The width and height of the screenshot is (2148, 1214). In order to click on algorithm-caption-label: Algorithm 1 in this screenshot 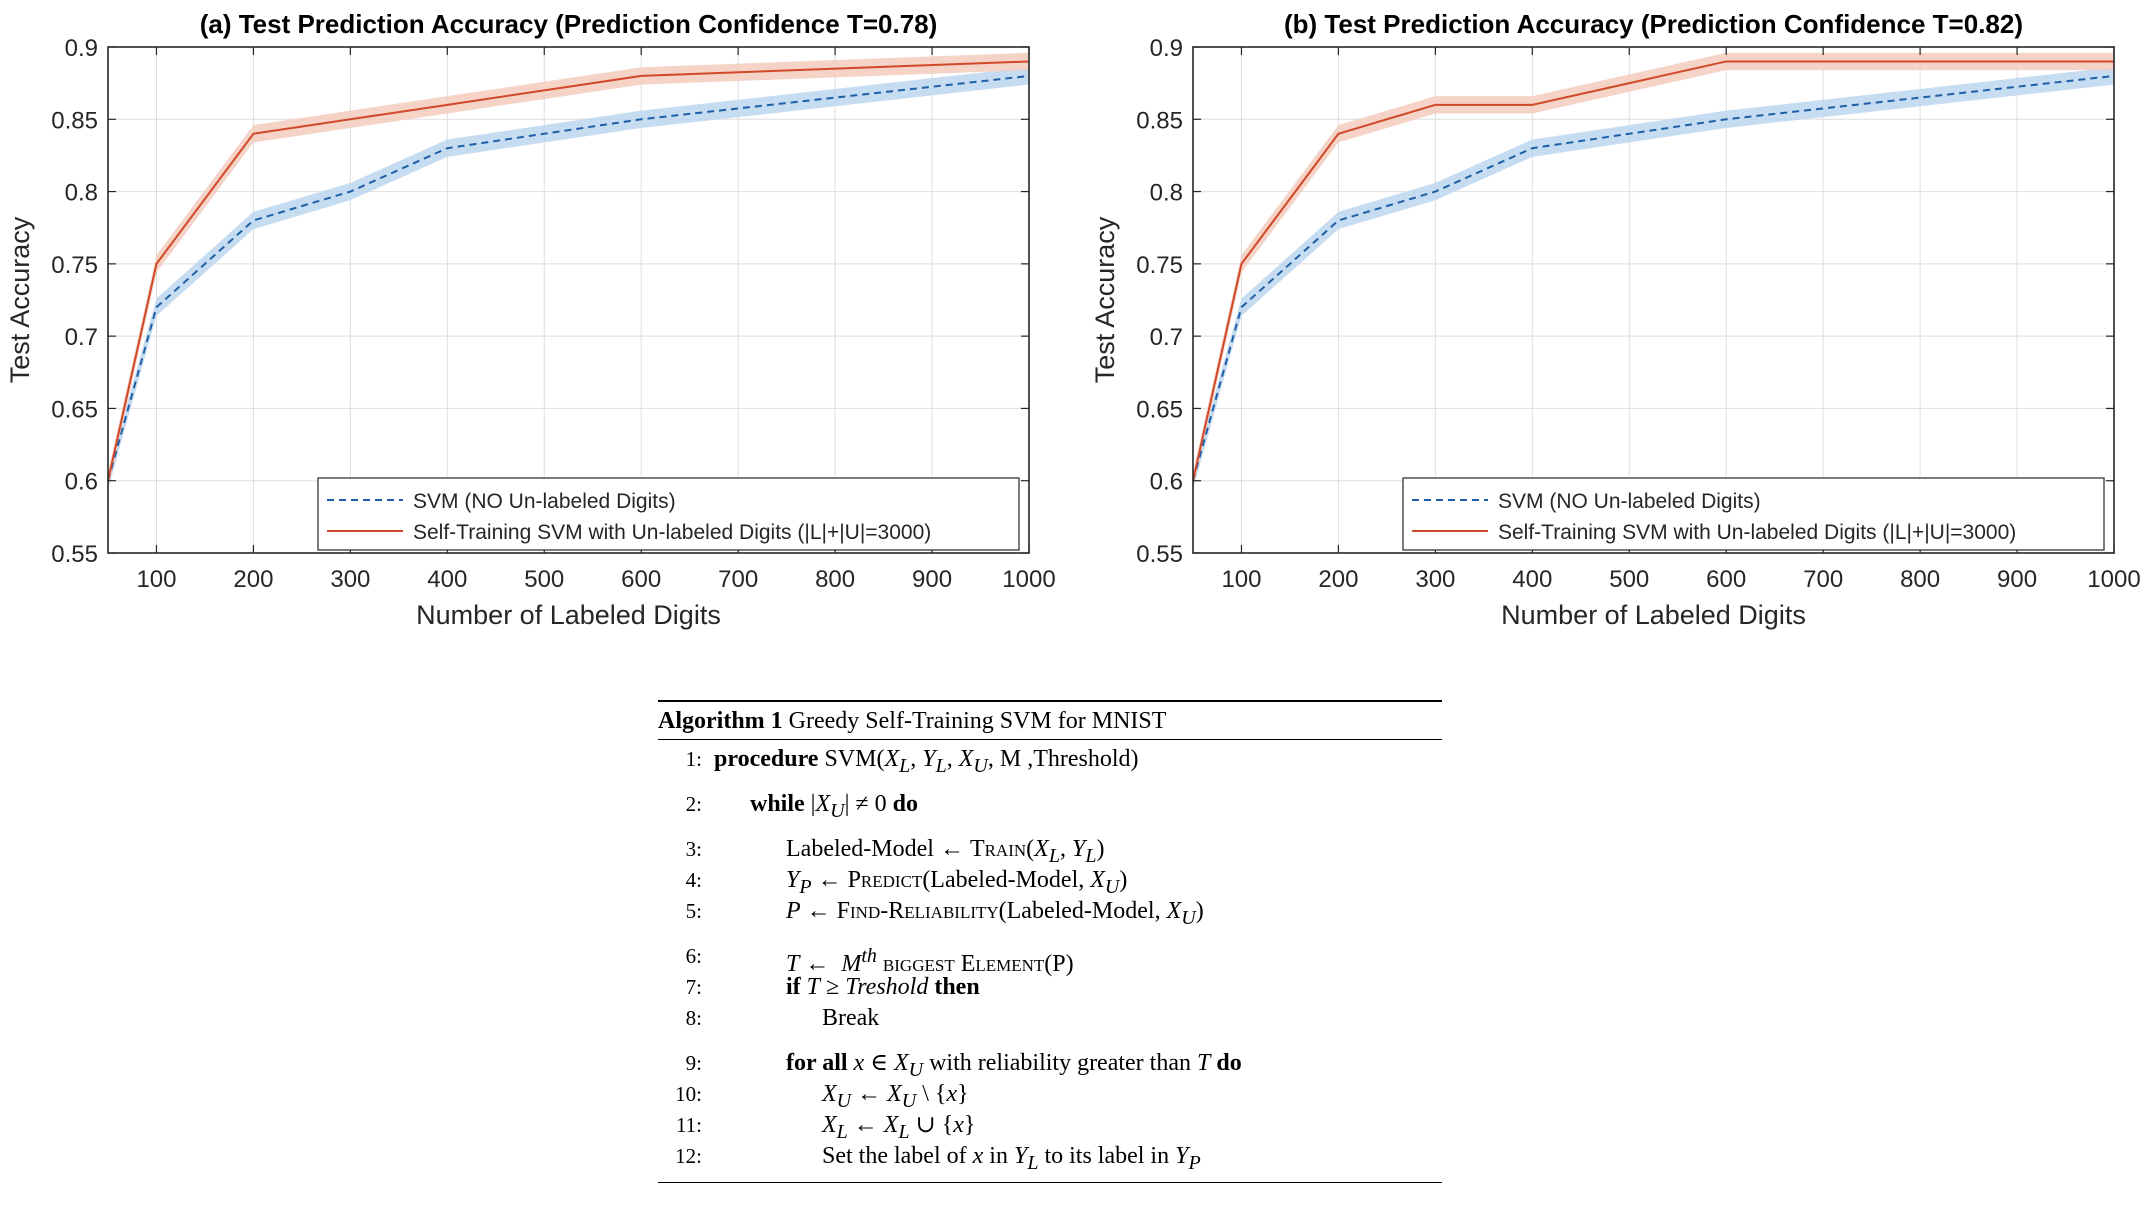, I will do `click(720, 721)`.